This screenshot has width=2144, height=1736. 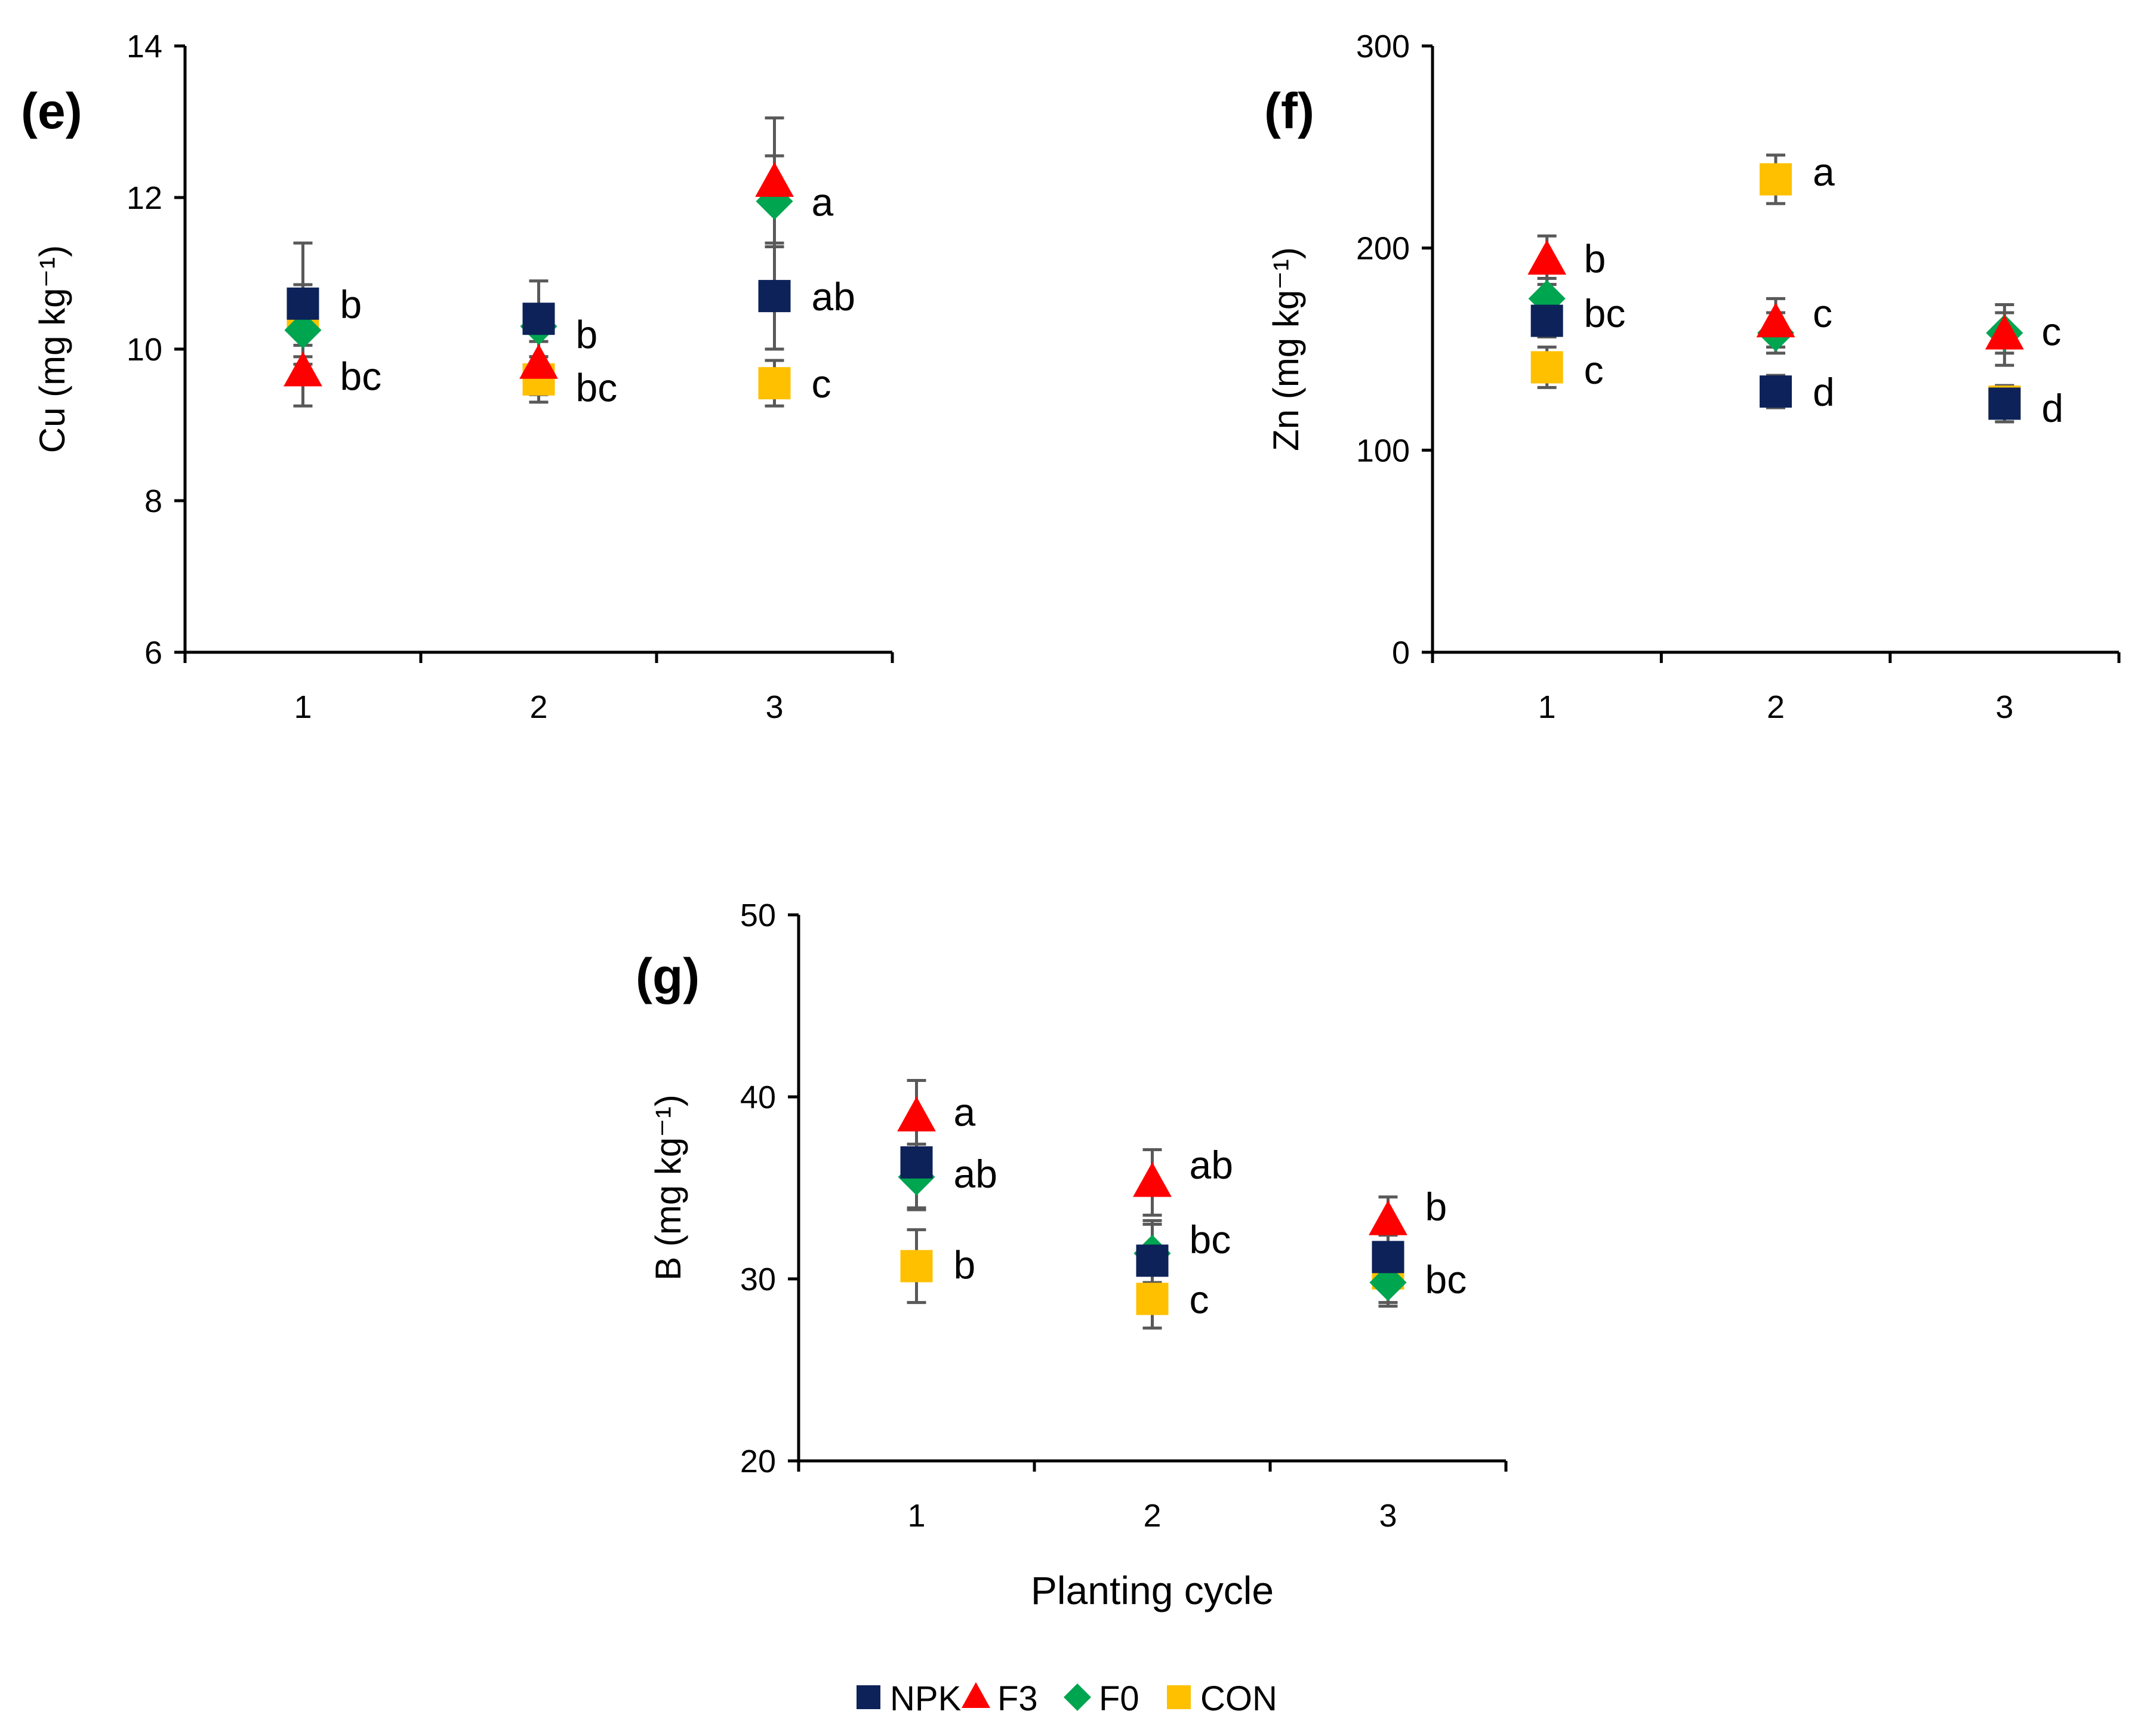 I want to click on legend-marker-f3, so click(x=976, y=1695).